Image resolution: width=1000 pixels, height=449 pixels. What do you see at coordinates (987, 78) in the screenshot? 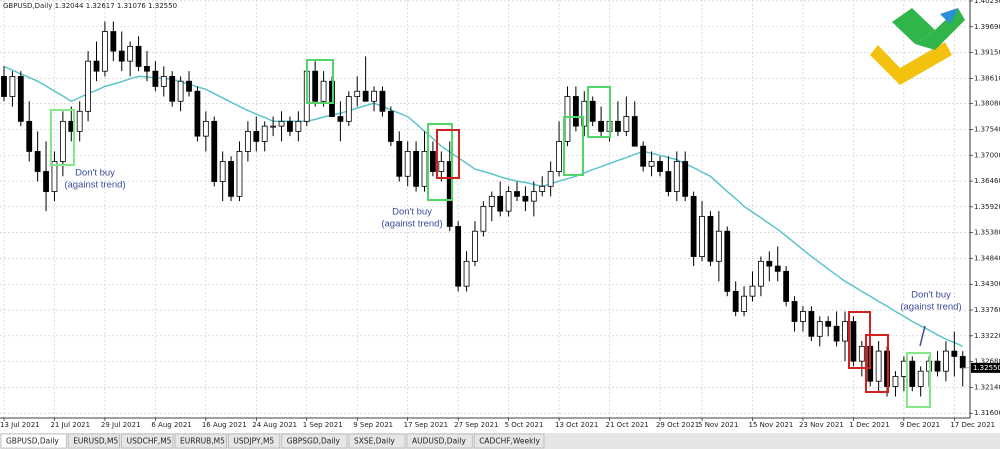
I see `y-tick-label: 1.38610` at bounding box center [987, 78].